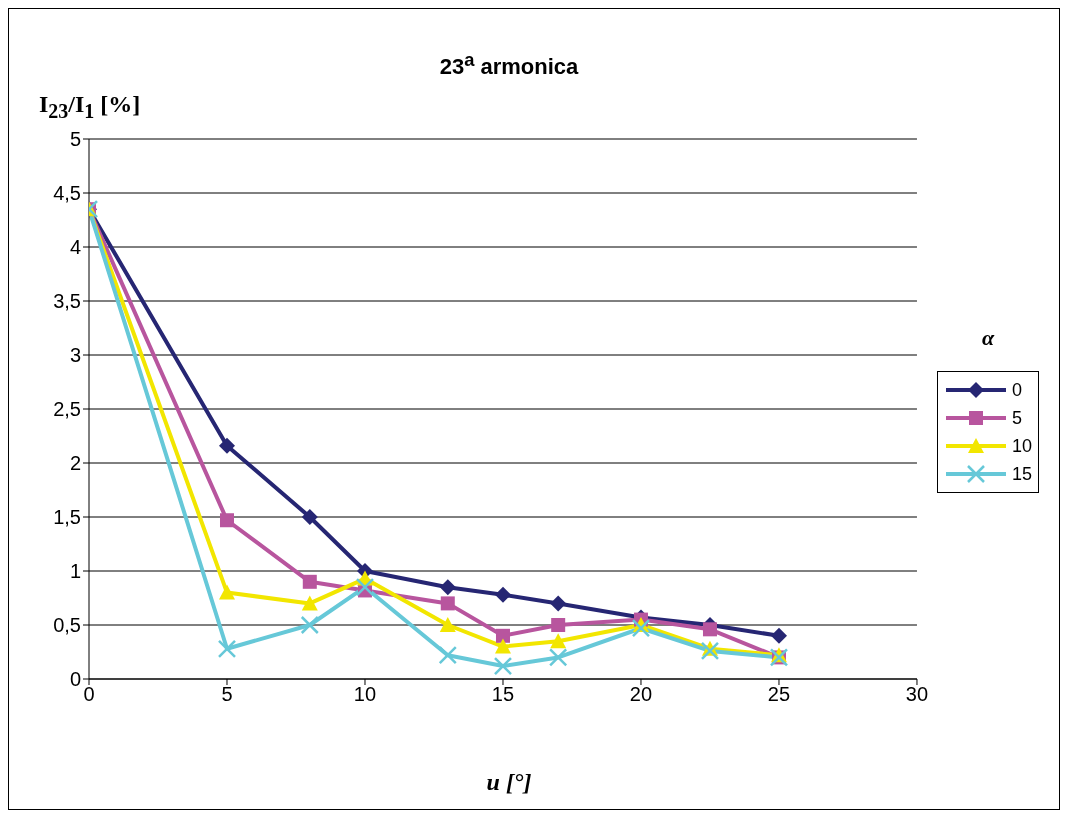  I want to click on legend-label: 15, so click(1021, 474).